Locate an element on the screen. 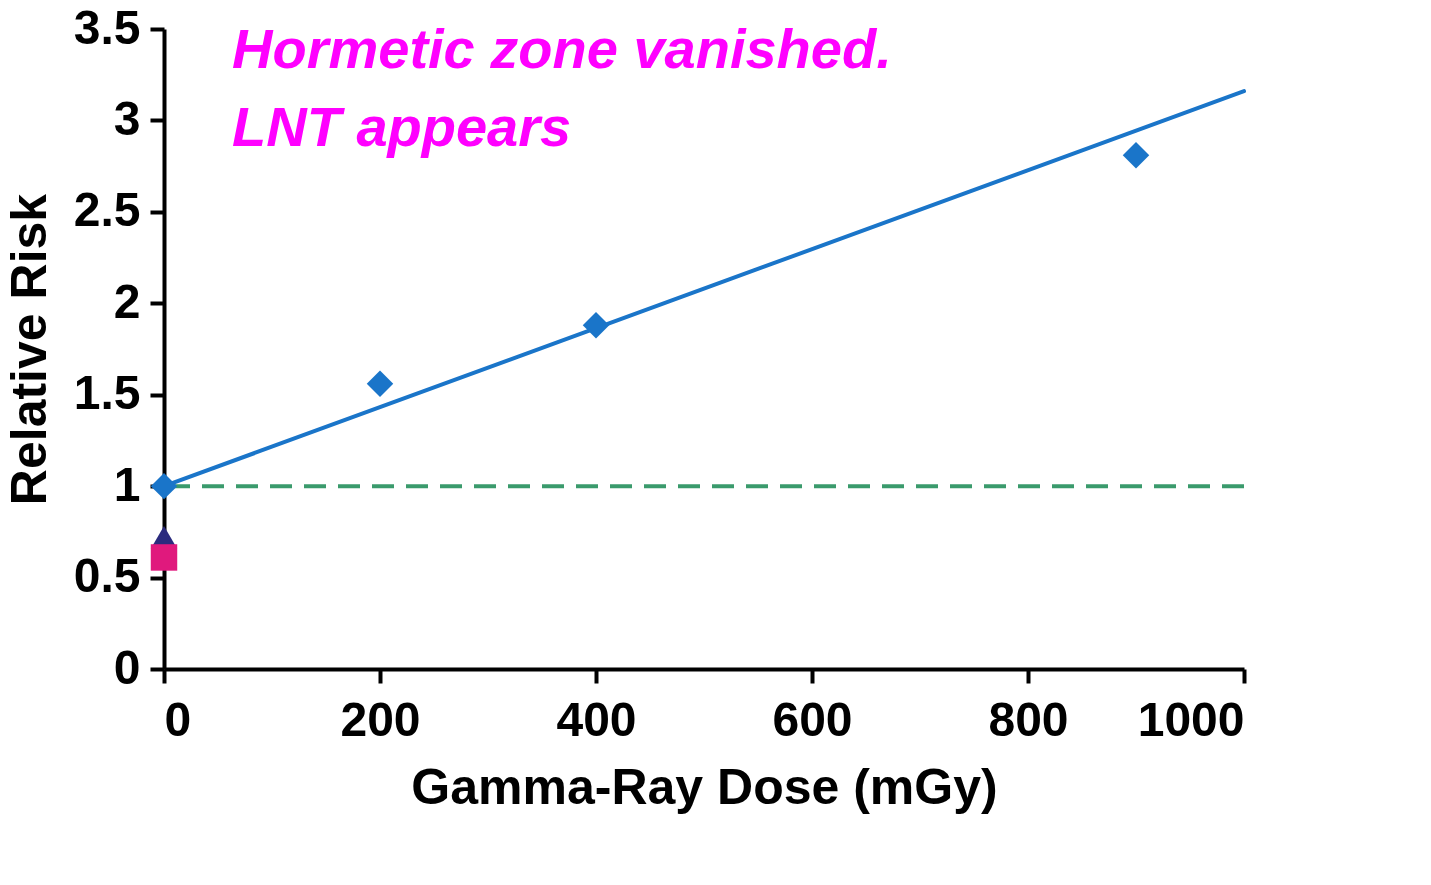 Image resolution: width=1431 pixels, height=885 pixels. y-tick-label: 3 is located at coordinates (127, 118).